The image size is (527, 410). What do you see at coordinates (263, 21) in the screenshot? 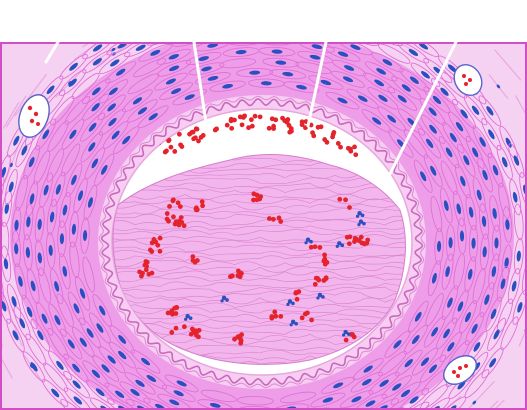
I see `top-blank-area` at bounding box center [263, 21].